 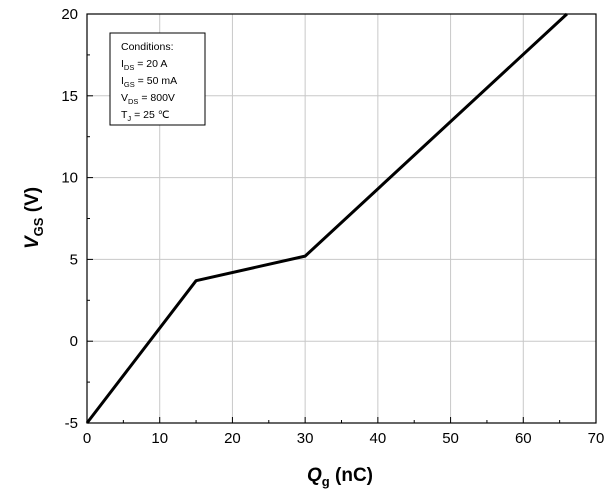 What do you see at coordinates (344, 438) in the screenshot?
I see `x-tick-labels: 0 10 20 30 40 50 60 70` at bounding box center [344, 438].